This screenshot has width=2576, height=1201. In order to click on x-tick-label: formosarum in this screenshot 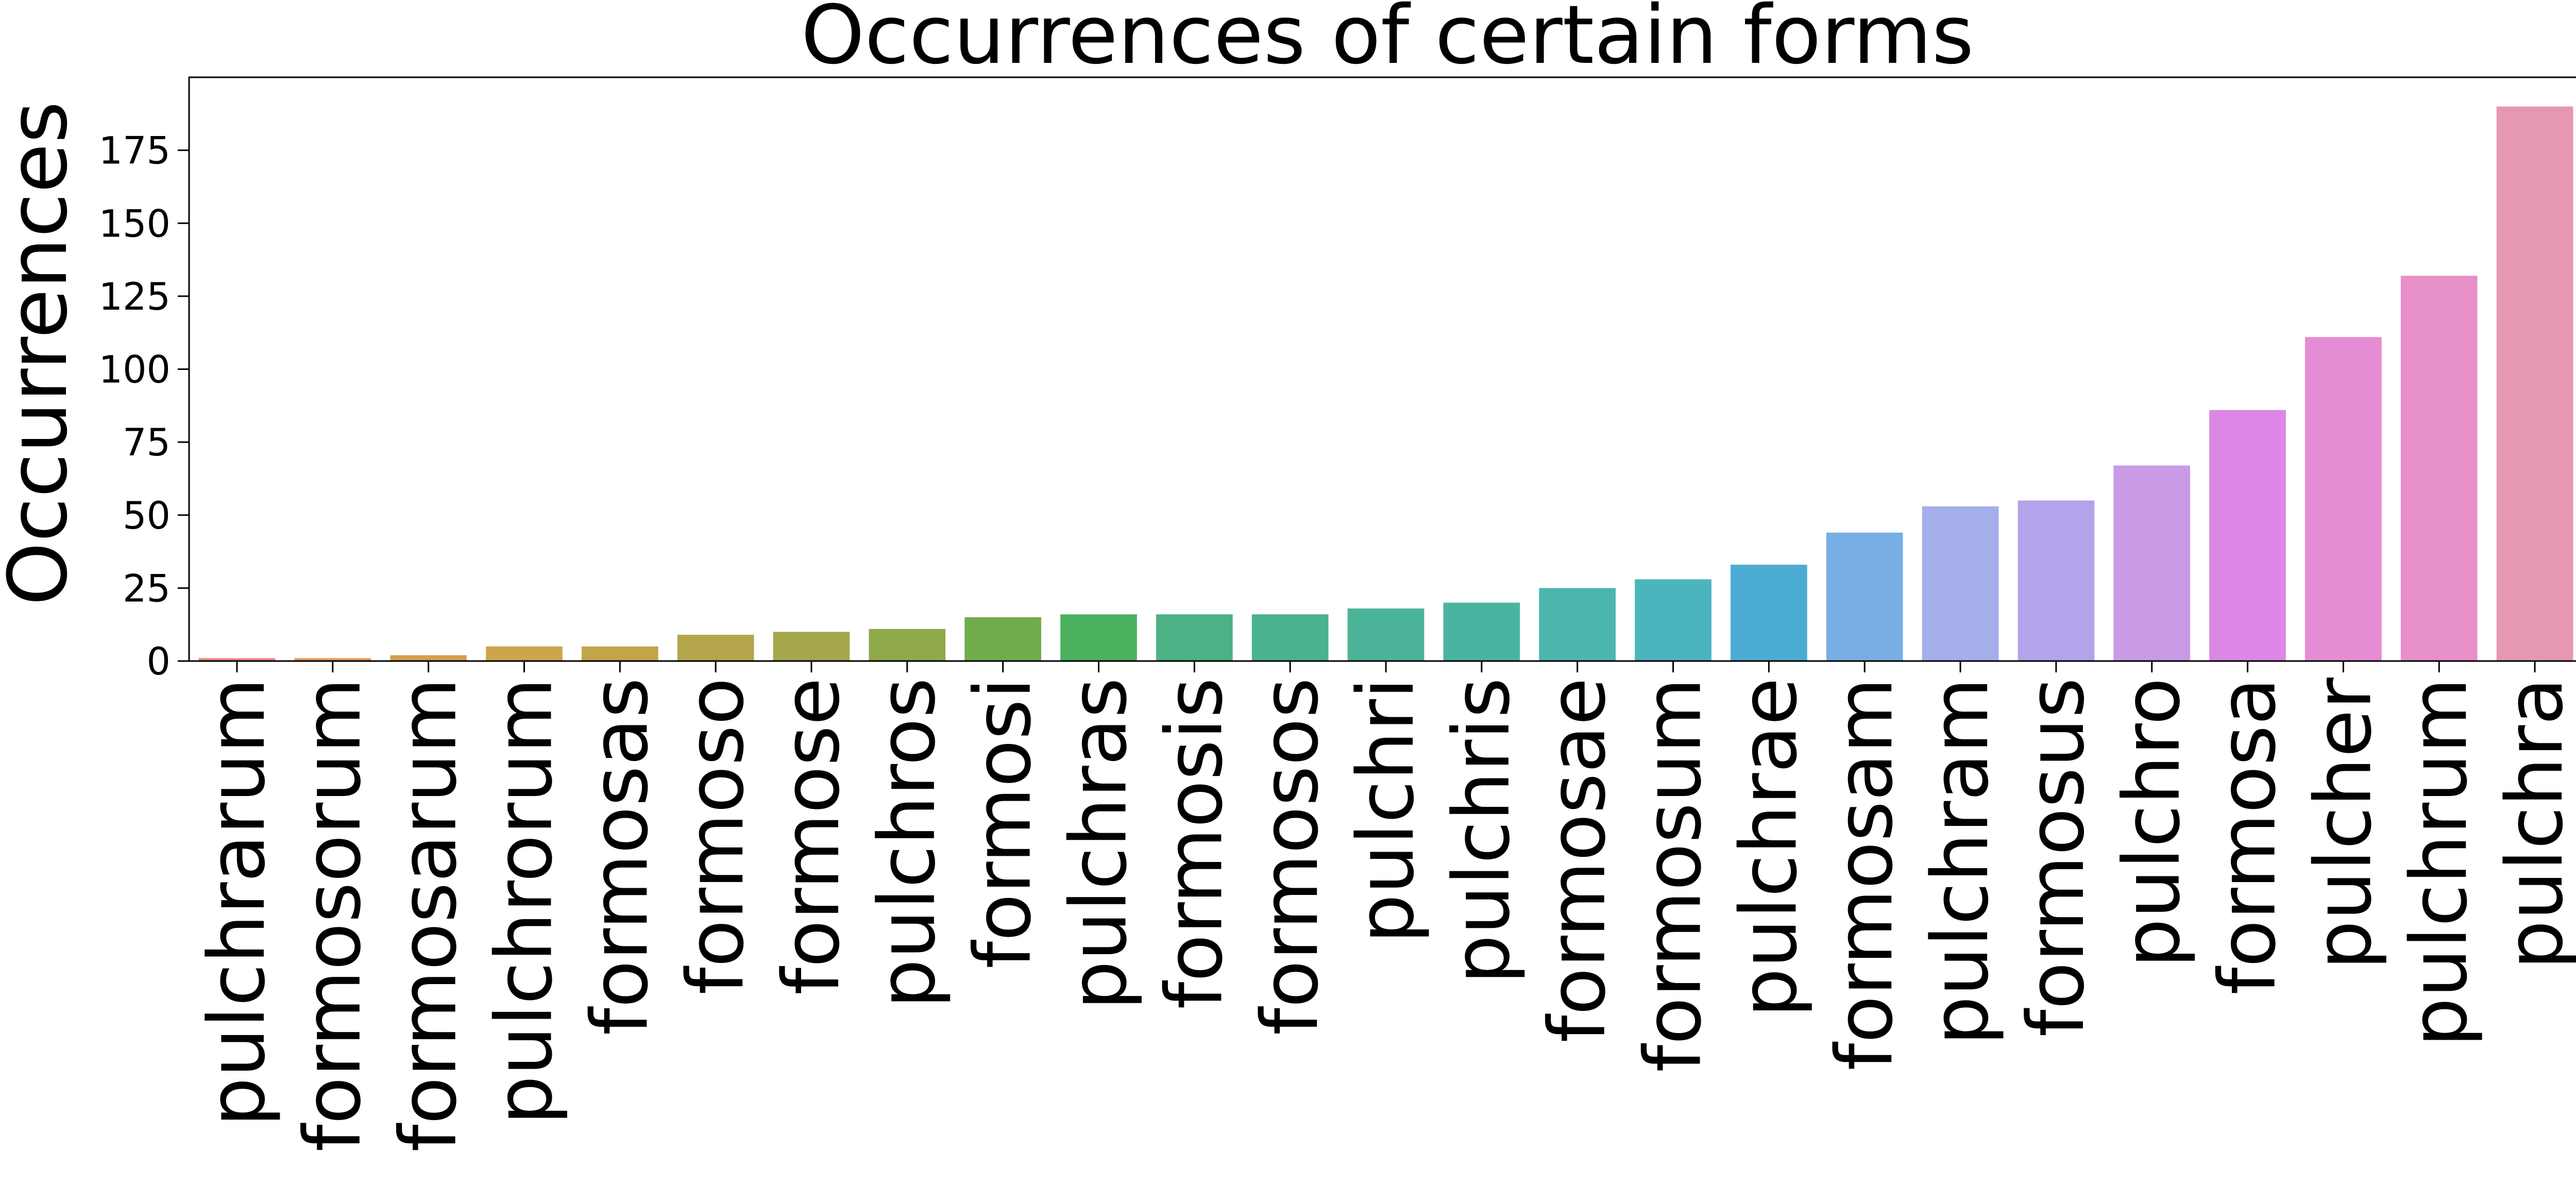, I will do `click(428, 915)`.